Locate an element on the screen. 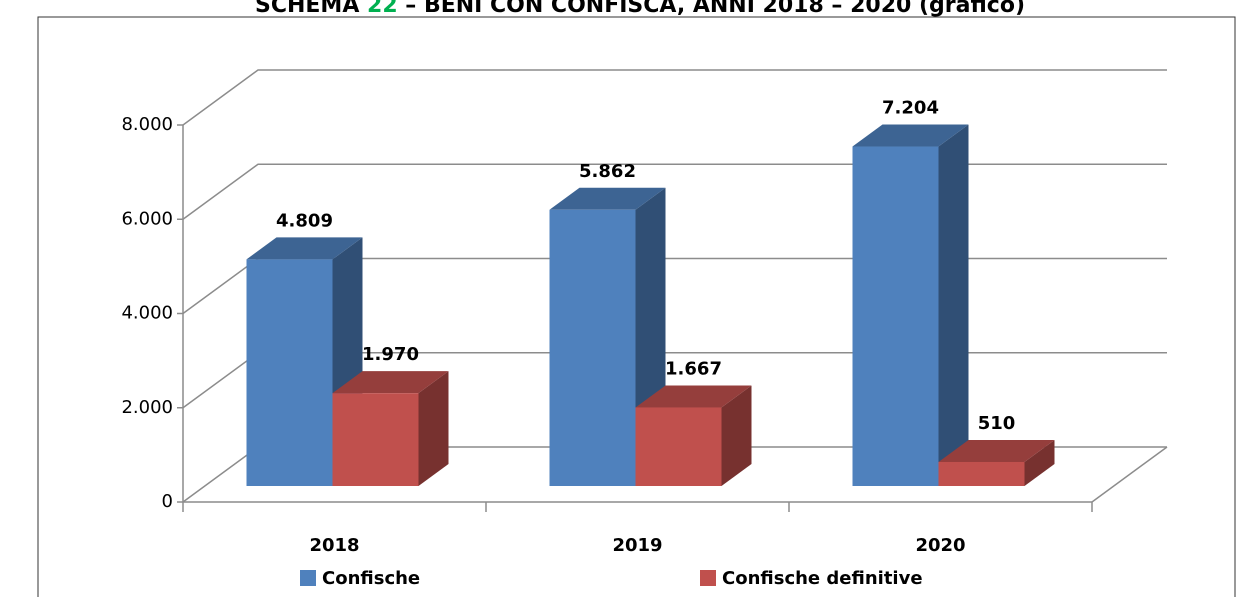 The image size is (1236, 597). legend-label: Confische is located at coordinates (371, 578).